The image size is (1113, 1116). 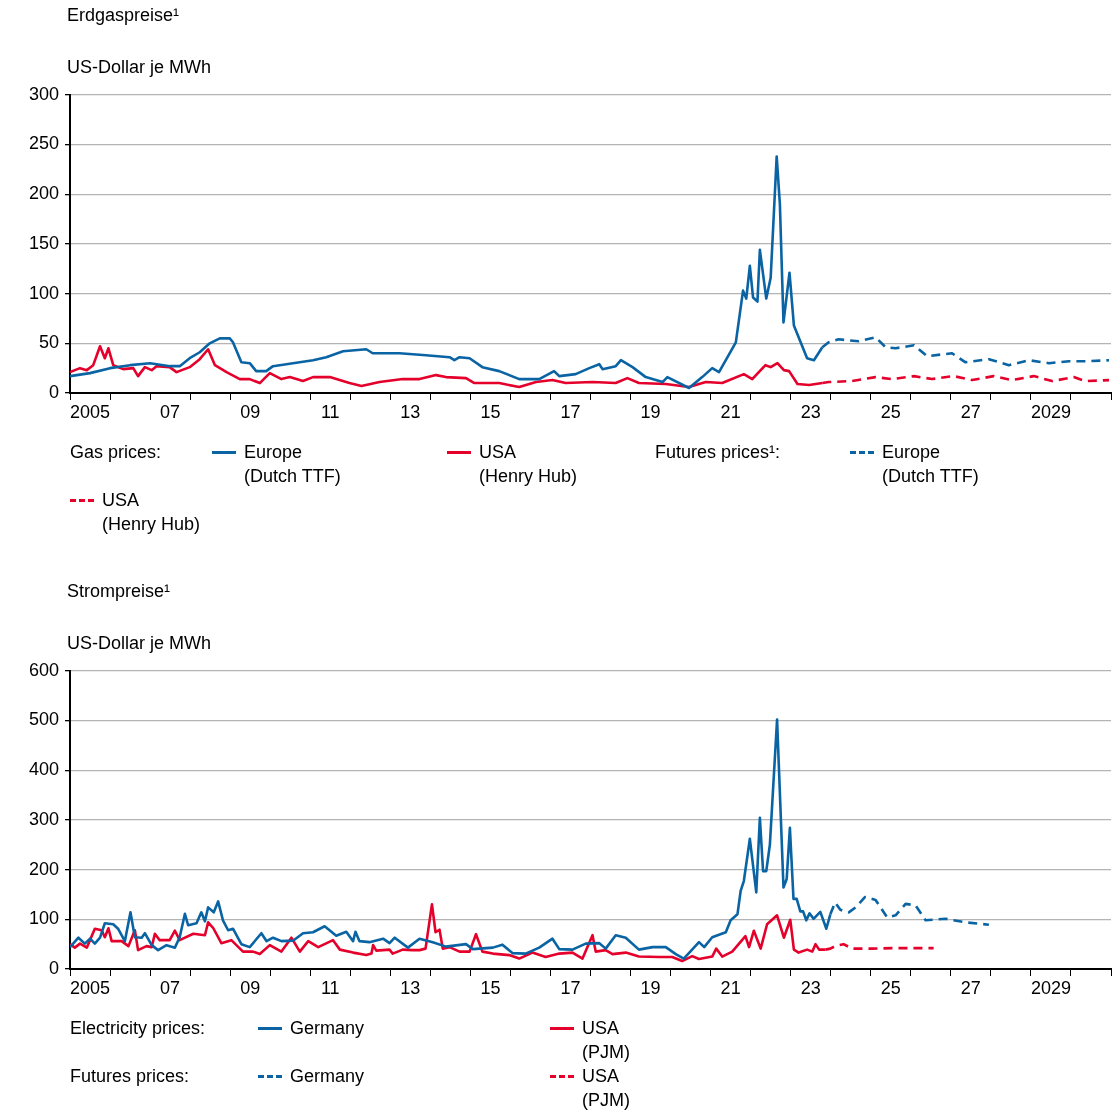 I want to click on y-tick-label: 500, so click(x=43, y=719).